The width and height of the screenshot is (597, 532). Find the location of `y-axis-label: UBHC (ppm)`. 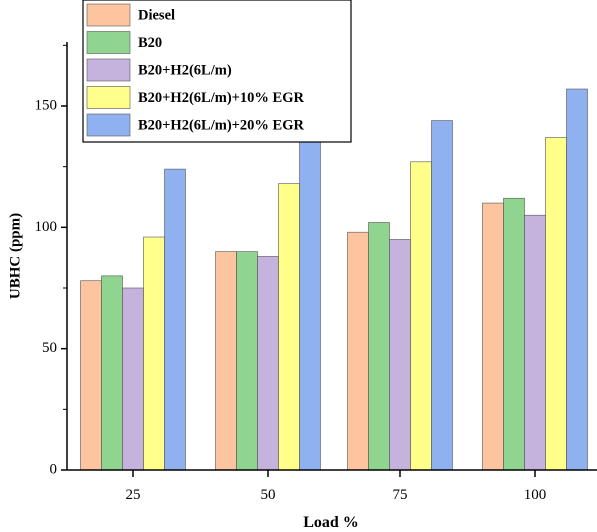

y-axis-label: UBHC (ppm) is located at coordinates (15, 256).